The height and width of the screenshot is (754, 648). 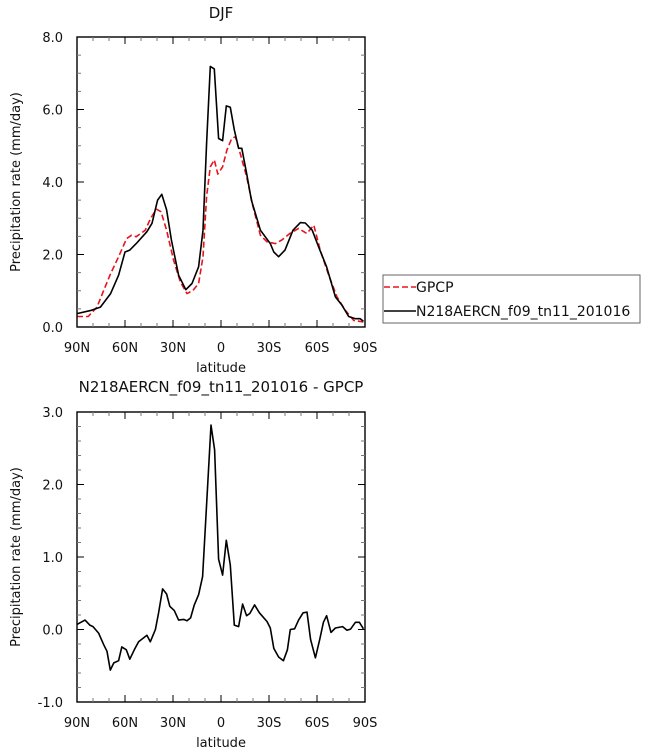 What do you see at coordinates (435, 288) in the screenshot?
I see `legend-label: GPCP` at bounding box center [435, 288].